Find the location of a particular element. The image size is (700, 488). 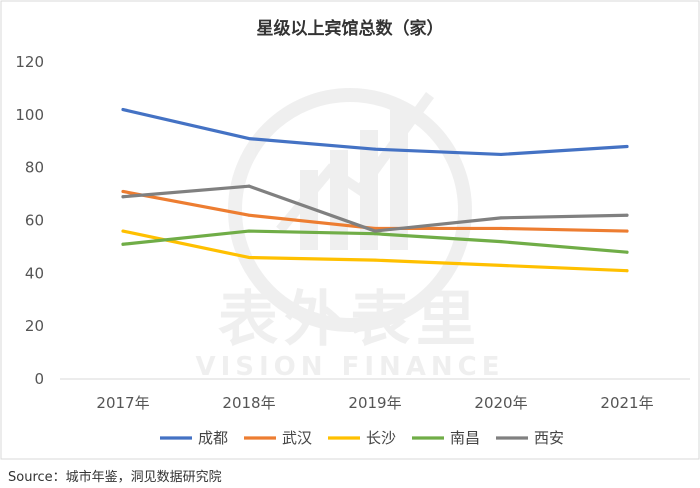

series-武汉 is located at coordinates (375, 211).